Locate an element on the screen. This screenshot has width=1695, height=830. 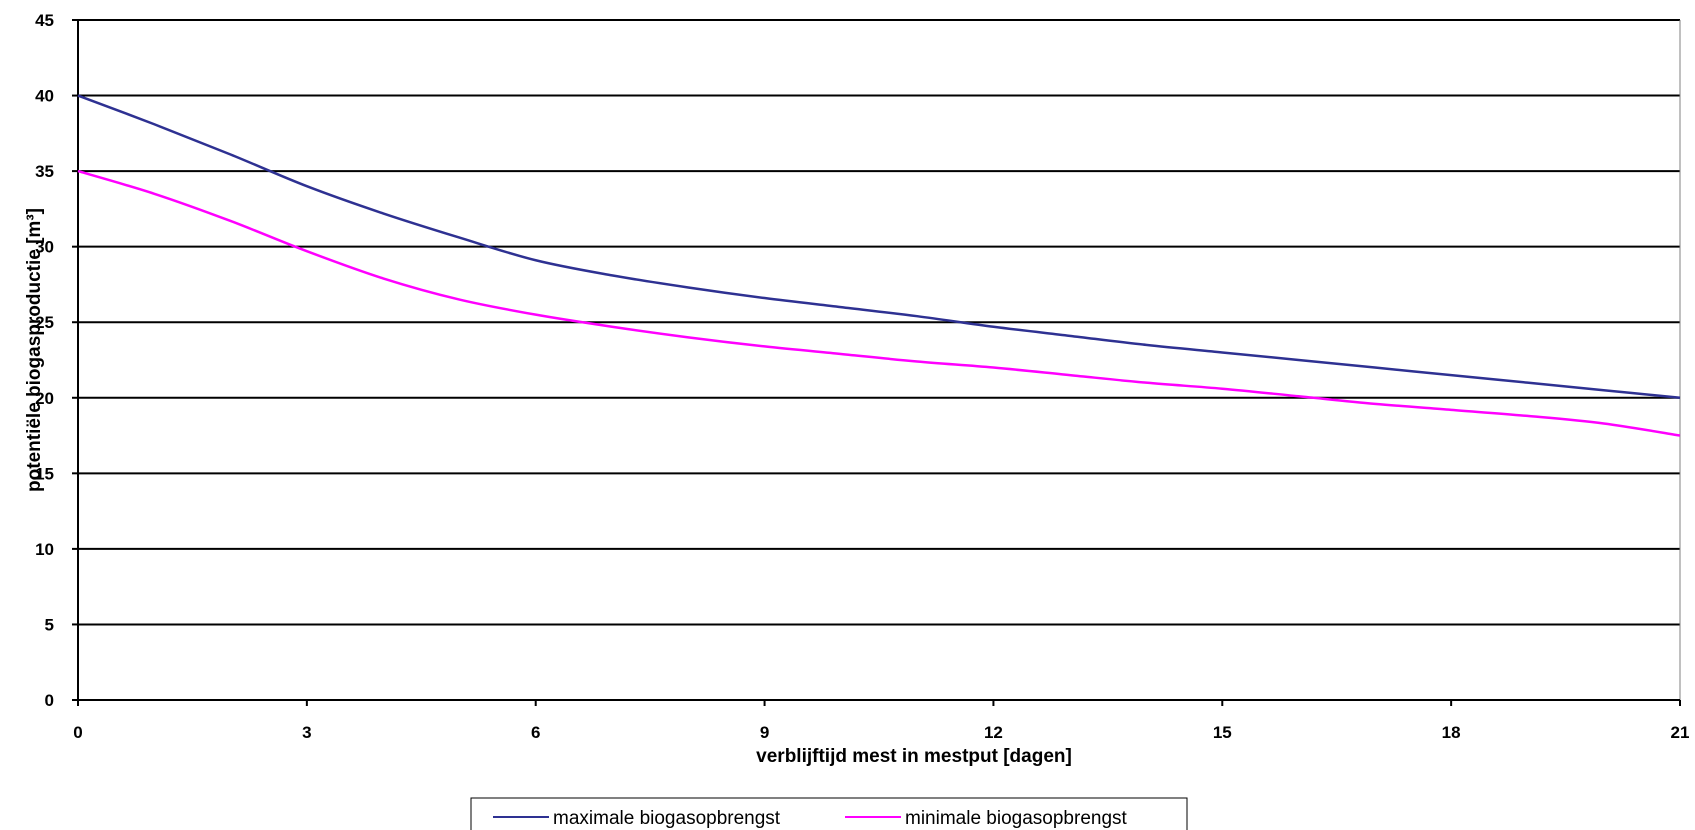
y-tick-label: 40 is located at coordinates (44, 96).